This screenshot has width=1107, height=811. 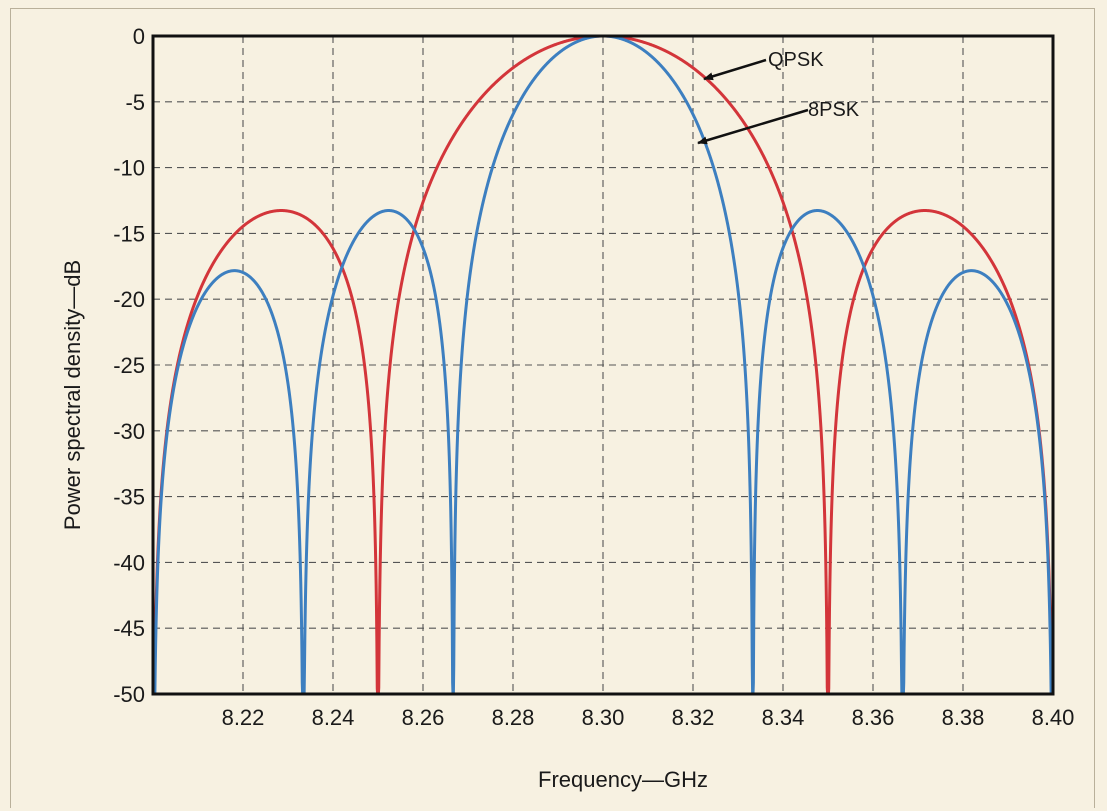 What do you see at coordinates (129, 628) in the screenshot?
I see `y-tick-label-9: -45` at bounding box center [129, 628].